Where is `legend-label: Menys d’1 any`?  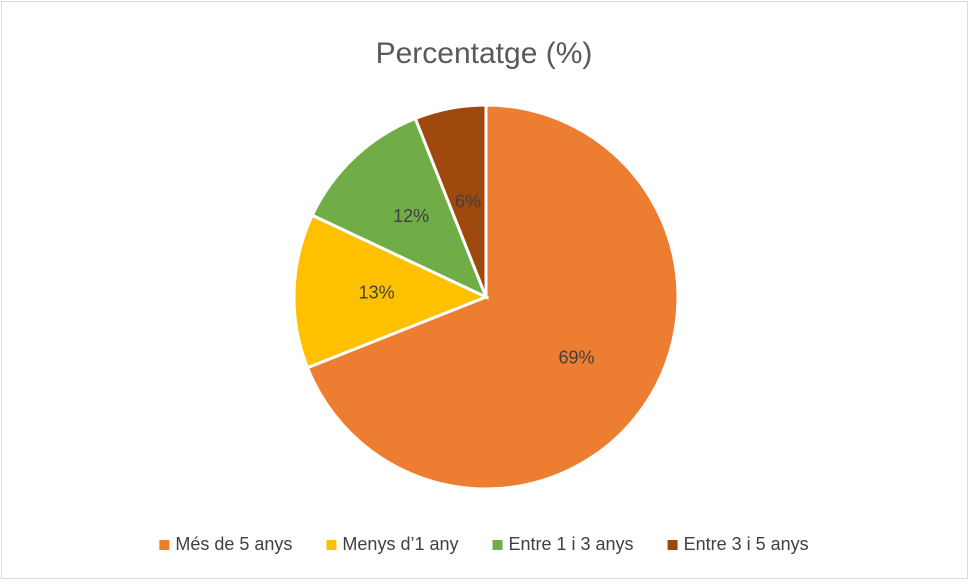 legend-label: Menys d’1 any is located at coordinates (400, 544).